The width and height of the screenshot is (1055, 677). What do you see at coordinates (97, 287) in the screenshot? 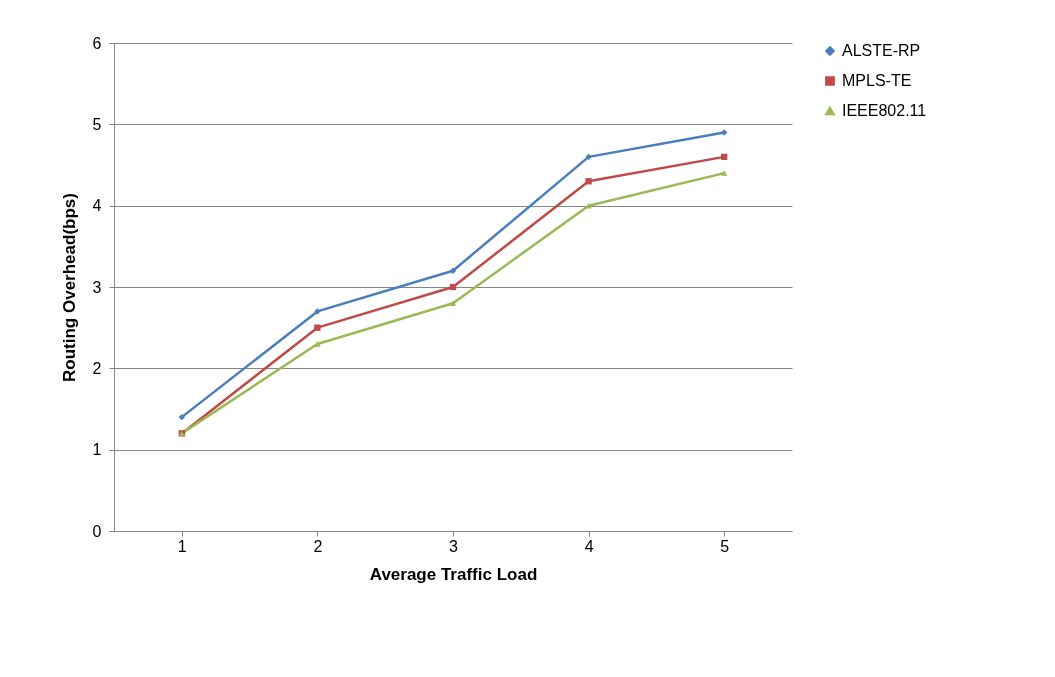
I see `y-tick-label: 3` at bounding box center [97, 287].